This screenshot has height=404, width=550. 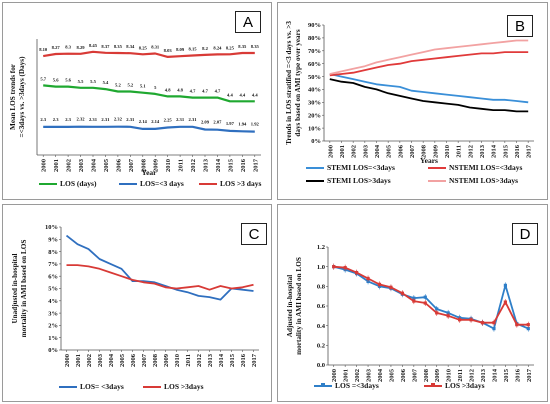 What do you see at coordinates (43, 78) in the screenshot?
I see `data-label: 5.7` at bounding box center [43, 78].